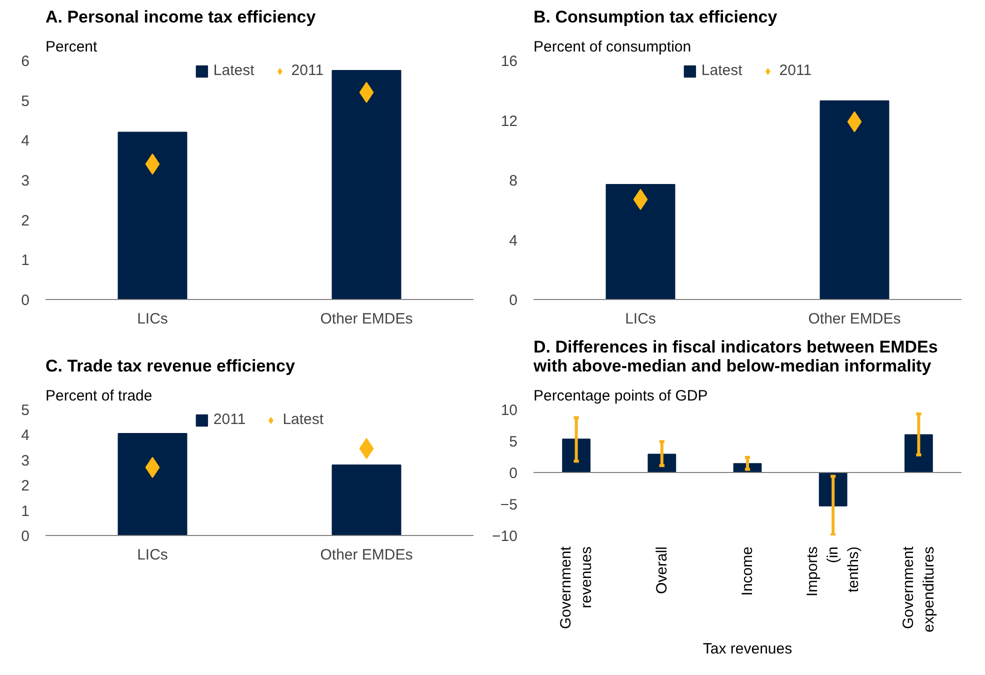  I want to click on chart-title: B. Consumption tax efficiency, so click(656, 17).